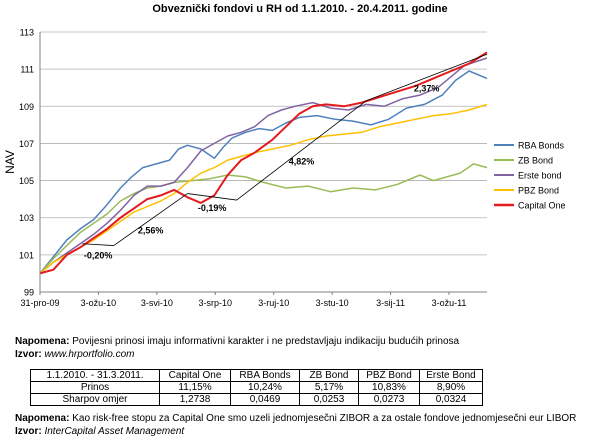 This screenshot has height=445, width=600. Describe the element at coordinates (195, 375) in the screenshot. I see `table-header-cell: Capital One` at that location.